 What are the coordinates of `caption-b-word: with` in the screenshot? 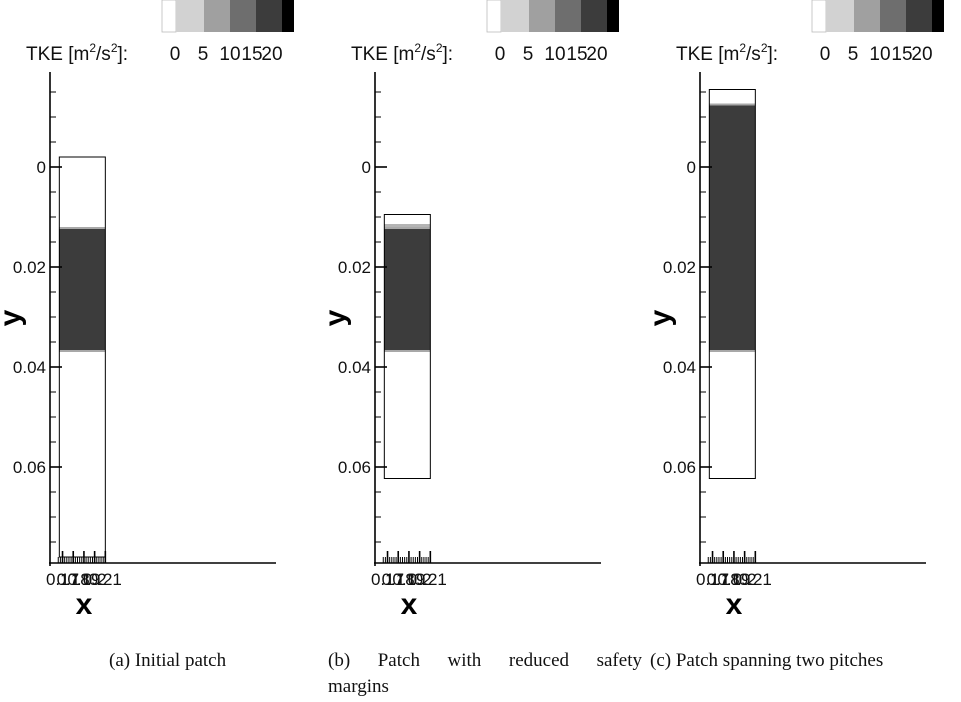 It's located at (464, 660).